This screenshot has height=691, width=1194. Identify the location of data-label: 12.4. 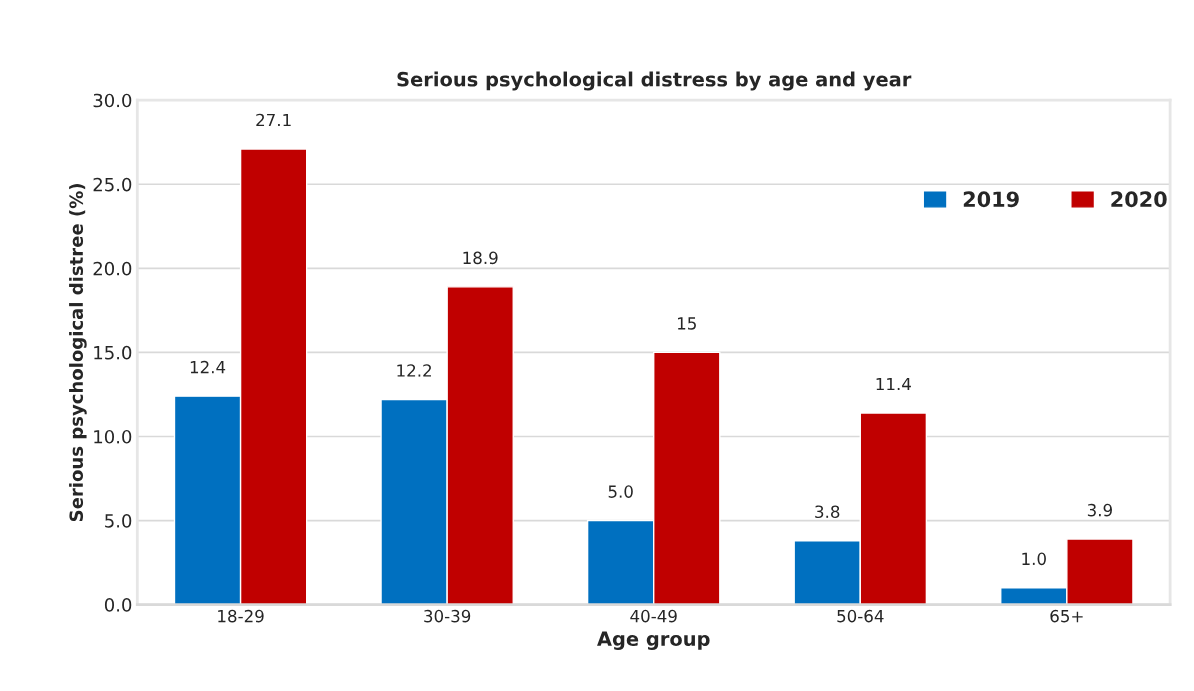
(208, 367).